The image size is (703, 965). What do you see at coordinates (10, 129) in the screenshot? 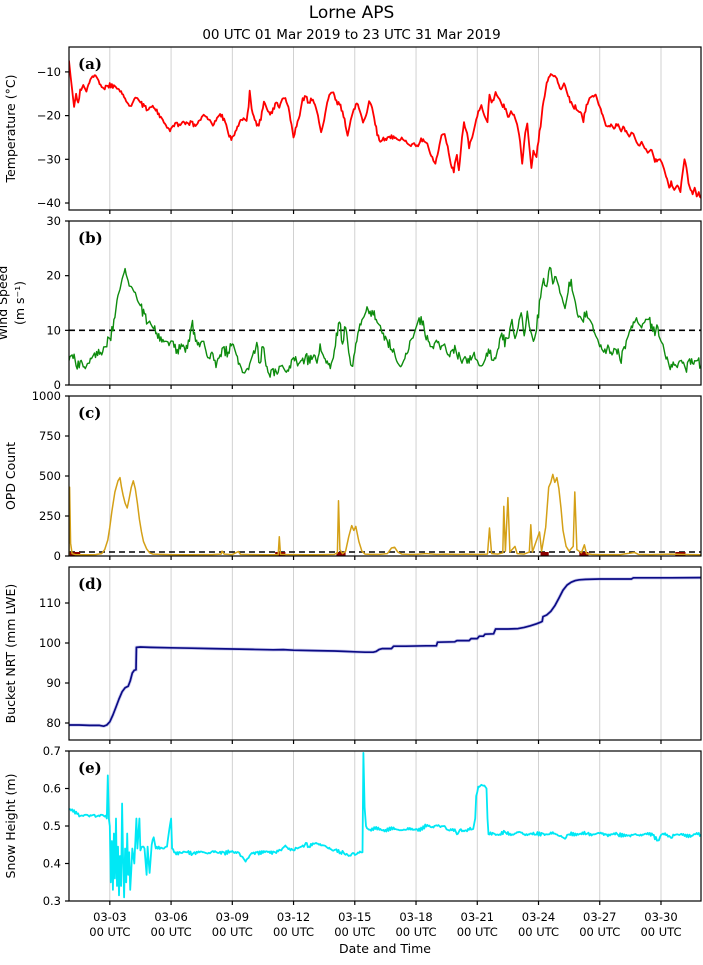
I see `y-axis-label: Temperature (°C)` at bounding box center [10, 129].